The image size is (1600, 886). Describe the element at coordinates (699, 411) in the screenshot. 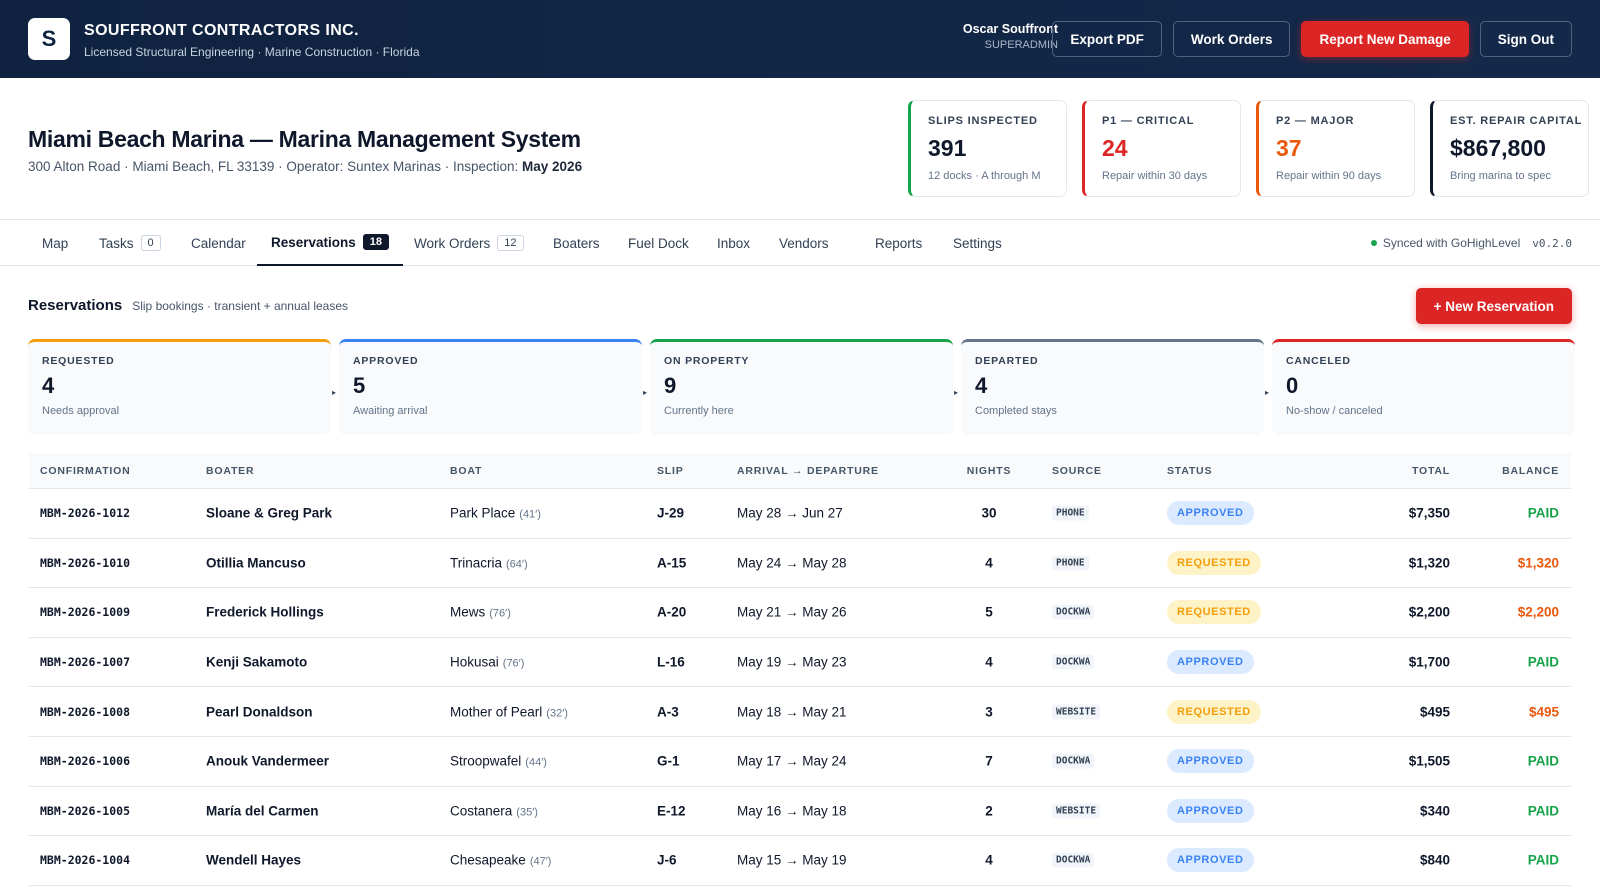

I see `pipeline-note: Currently here` at that location.